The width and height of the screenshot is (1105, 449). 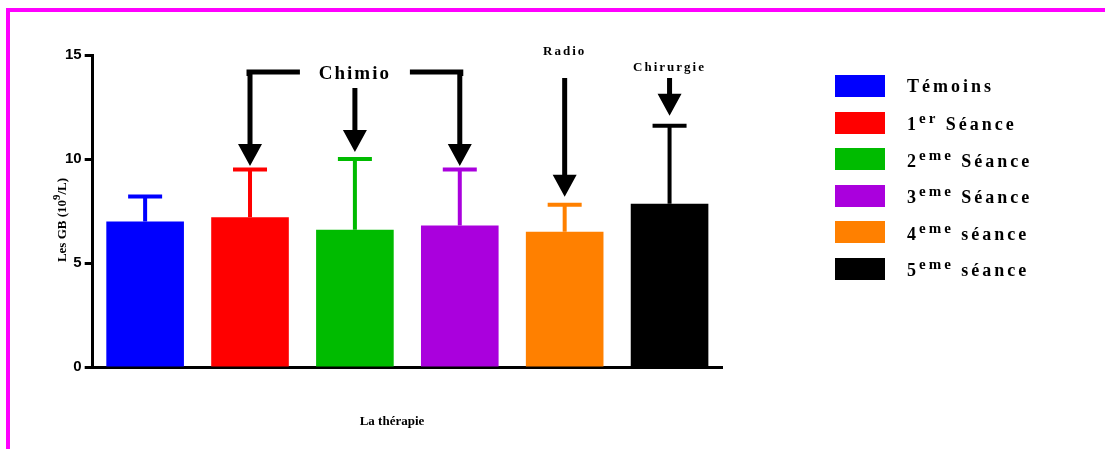 I want to click on legend-label: 5$^{eme}$ séance, so click(x=968, y=269).